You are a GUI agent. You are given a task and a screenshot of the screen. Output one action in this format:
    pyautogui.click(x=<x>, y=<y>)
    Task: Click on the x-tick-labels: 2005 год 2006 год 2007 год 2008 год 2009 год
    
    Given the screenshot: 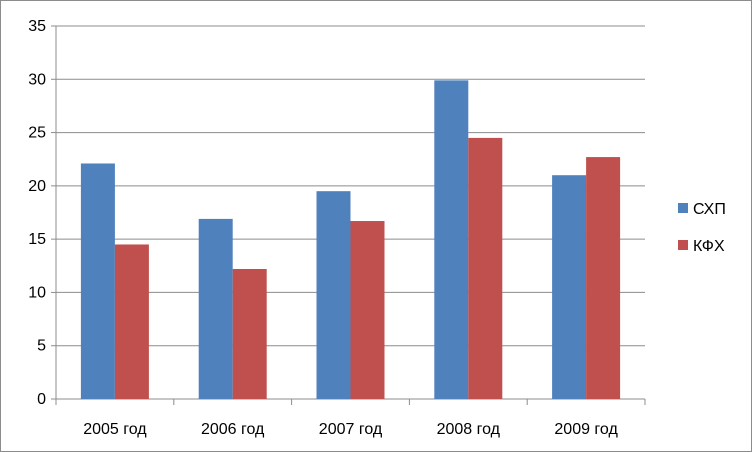 What is the action you would take?
    pyautogui.click(x=350, y=429)
    